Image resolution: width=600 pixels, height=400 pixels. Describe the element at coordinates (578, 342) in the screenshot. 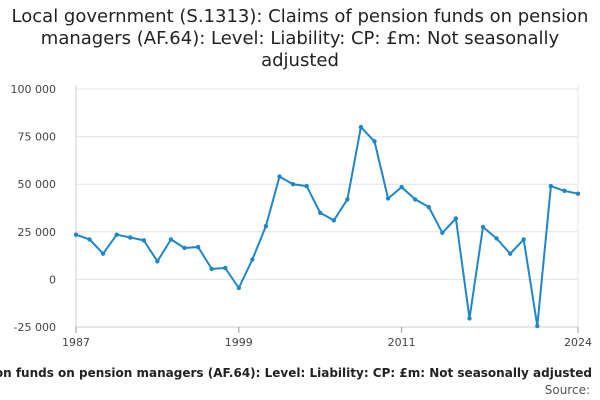

I see `x-tick-label: 2024` at that location.